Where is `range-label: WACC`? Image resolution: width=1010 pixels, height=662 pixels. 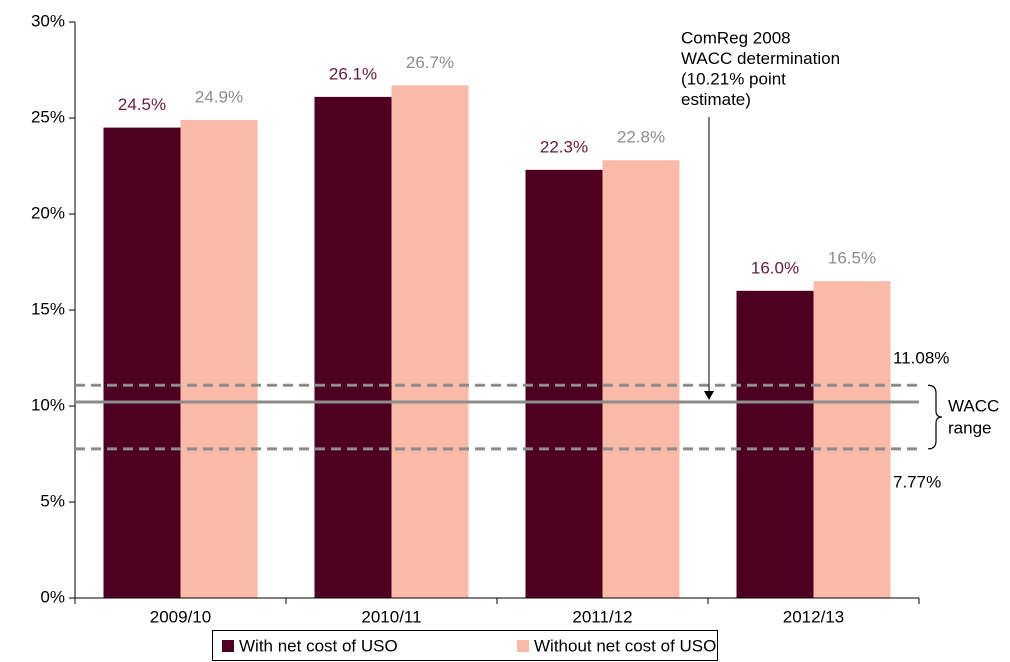 range-label: WACC is located at coordinates (973, 406).